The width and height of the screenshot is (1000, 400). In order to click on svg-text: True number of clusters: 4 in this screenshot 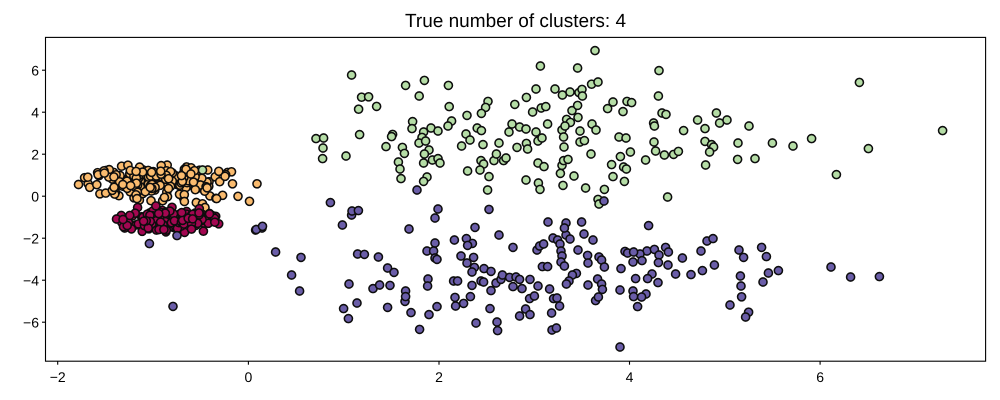, I will do `click(515, 21)`.